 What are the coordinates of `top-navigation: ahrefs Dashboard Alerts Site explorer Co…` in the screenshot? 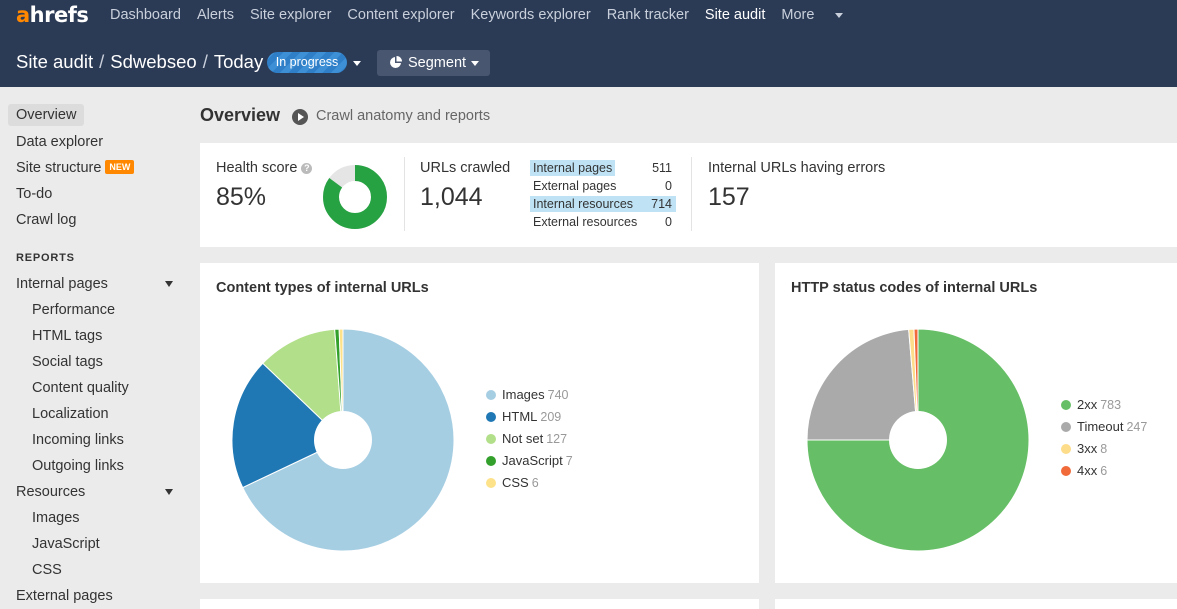 It's located at (588, 16).